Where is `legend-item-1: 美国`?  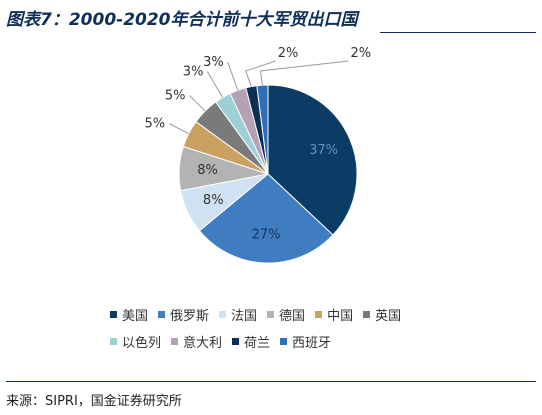 legend-item-1: 美国 is located at coordinates (129, 315).